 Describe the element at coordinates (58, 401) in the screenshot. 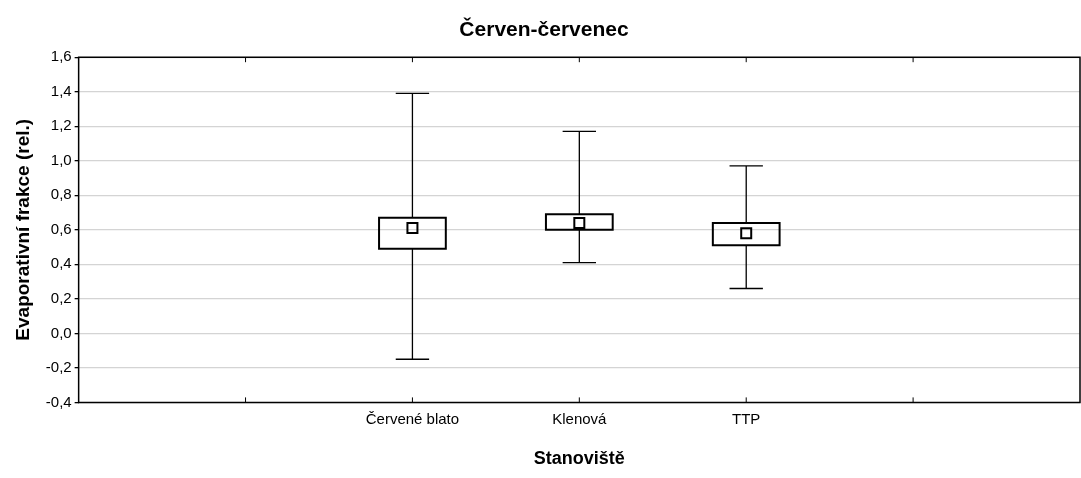

I see `y-tick-label: -0,4` at that location.